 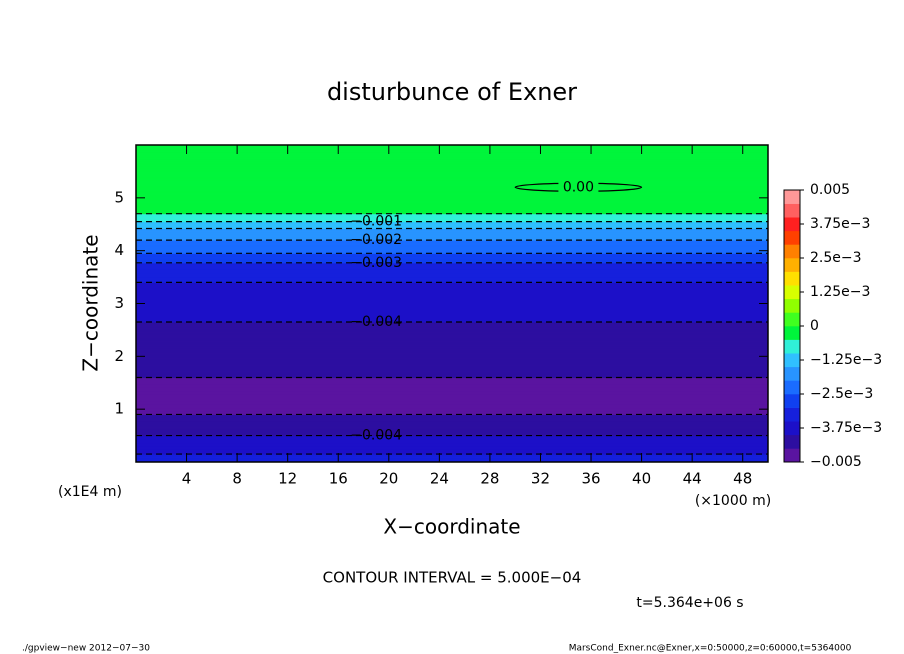 What do you see at coordinates (836, 258) in the screenshot?
I see `colorbar-tick-label: 2.5e−3` at bounding box center [836, 258].